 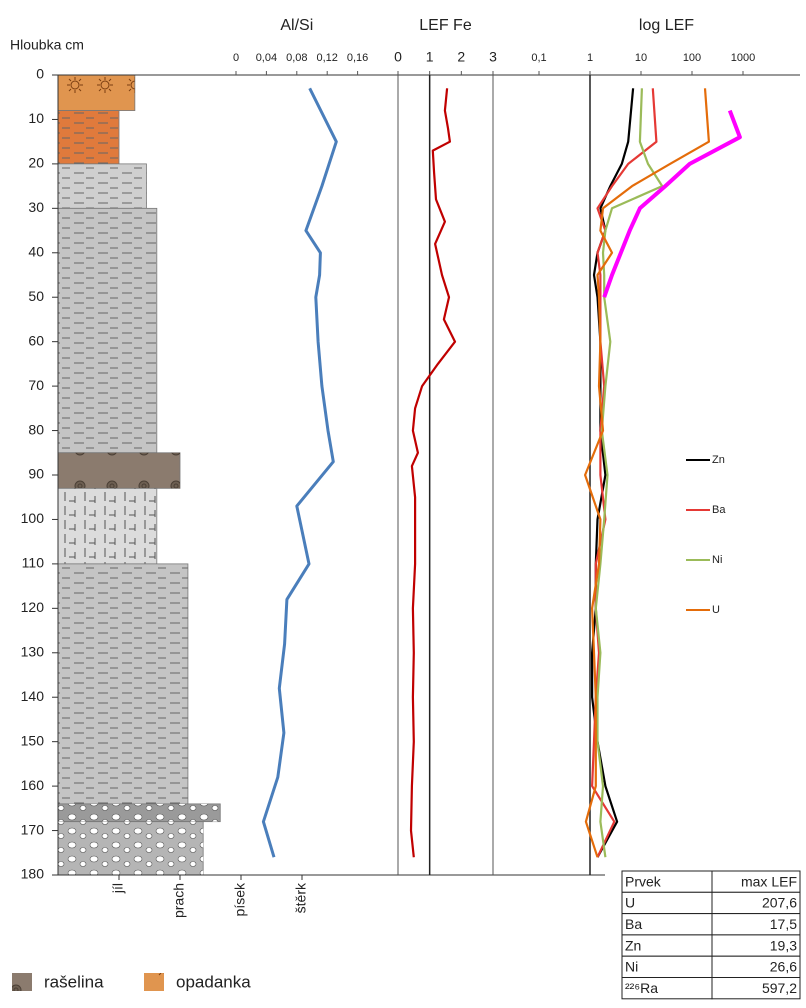 What do you see at coordinates (240, 899) in the screenshot?
I see `grain-label: písek` at bounding box center [240, 899].